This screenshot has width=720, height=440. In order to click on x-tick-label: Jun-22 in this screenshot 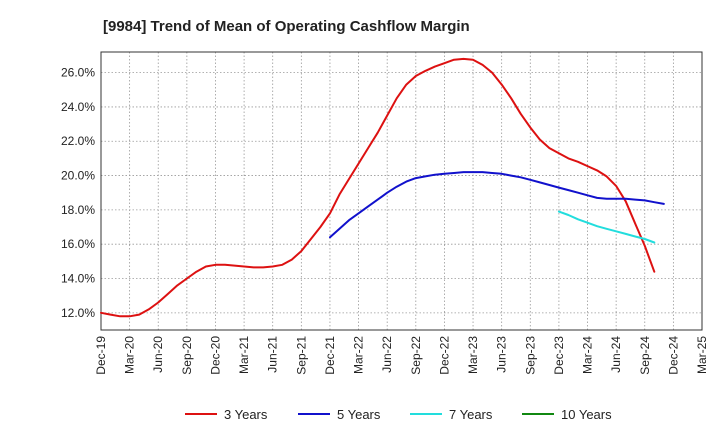, I will do `click(387, 354)`.